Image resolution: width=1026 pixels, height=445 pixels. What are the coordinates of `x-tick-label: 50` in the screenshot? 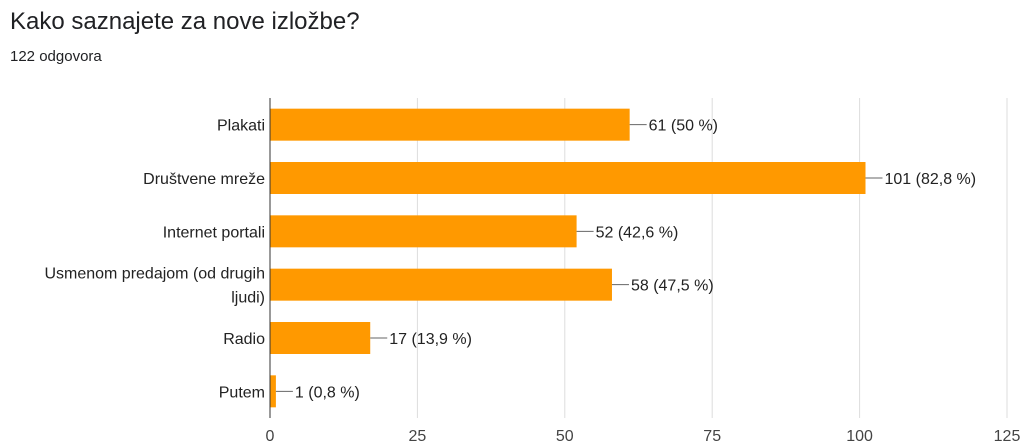 It's located at (565, 436).